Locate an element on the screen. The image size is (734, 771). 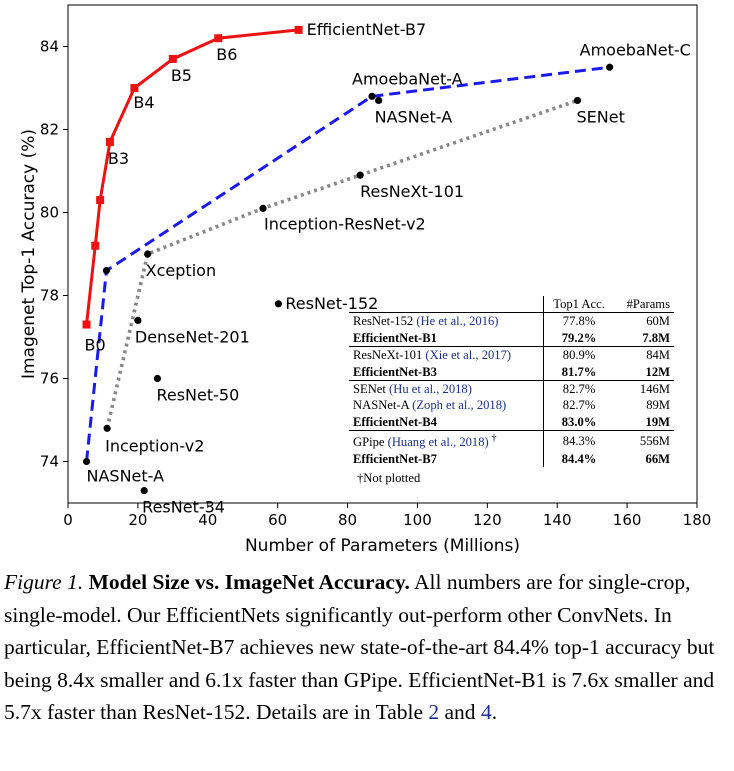
x-tick-label: 180 is located at coordinates (697, 520).